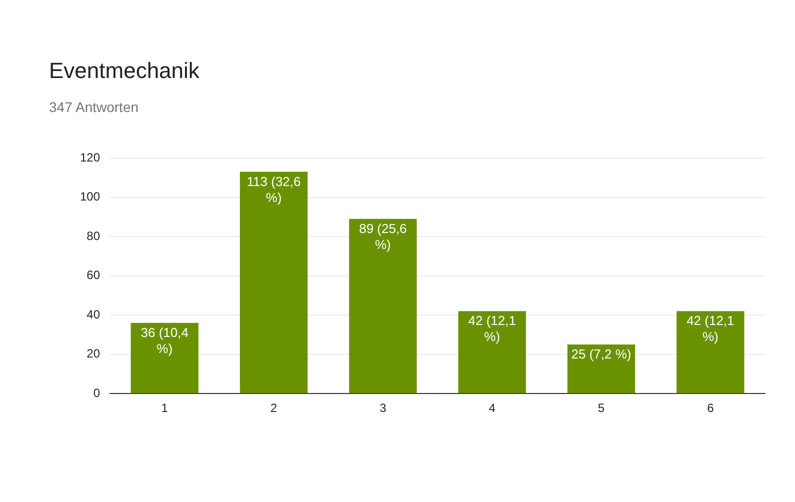  What do you see at coordinates (601, 354) in the screenshot?
I see `data-label: 25 (7,2 %)` at bounding box center [601, 354].